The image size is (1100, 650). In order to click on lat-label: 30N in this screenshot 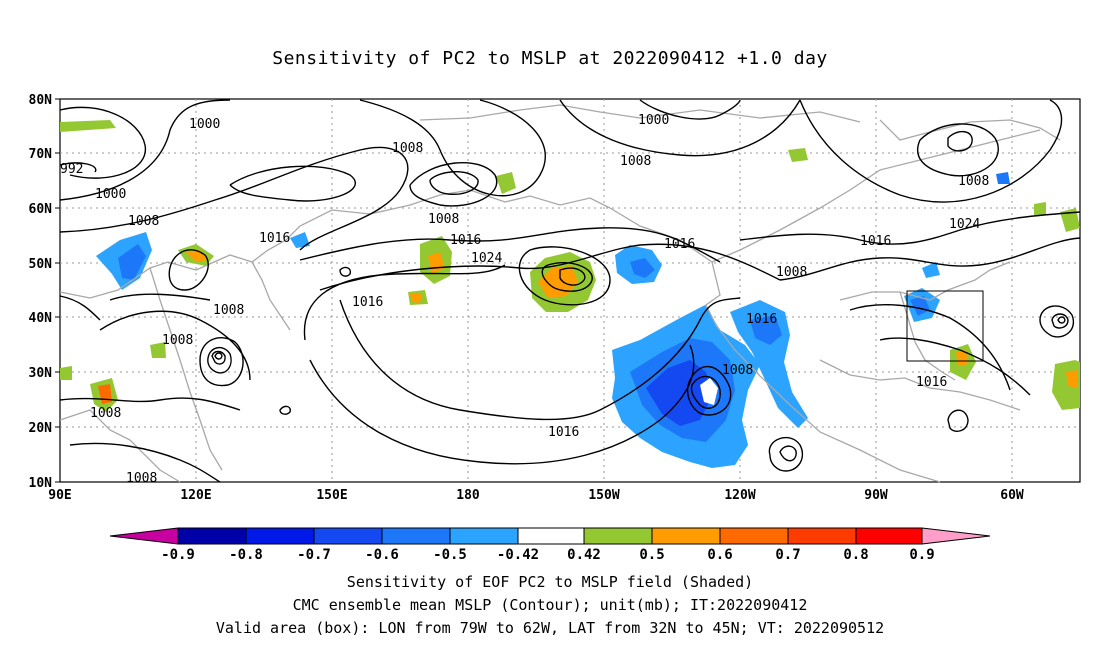, I will do `click(41, 373)`.